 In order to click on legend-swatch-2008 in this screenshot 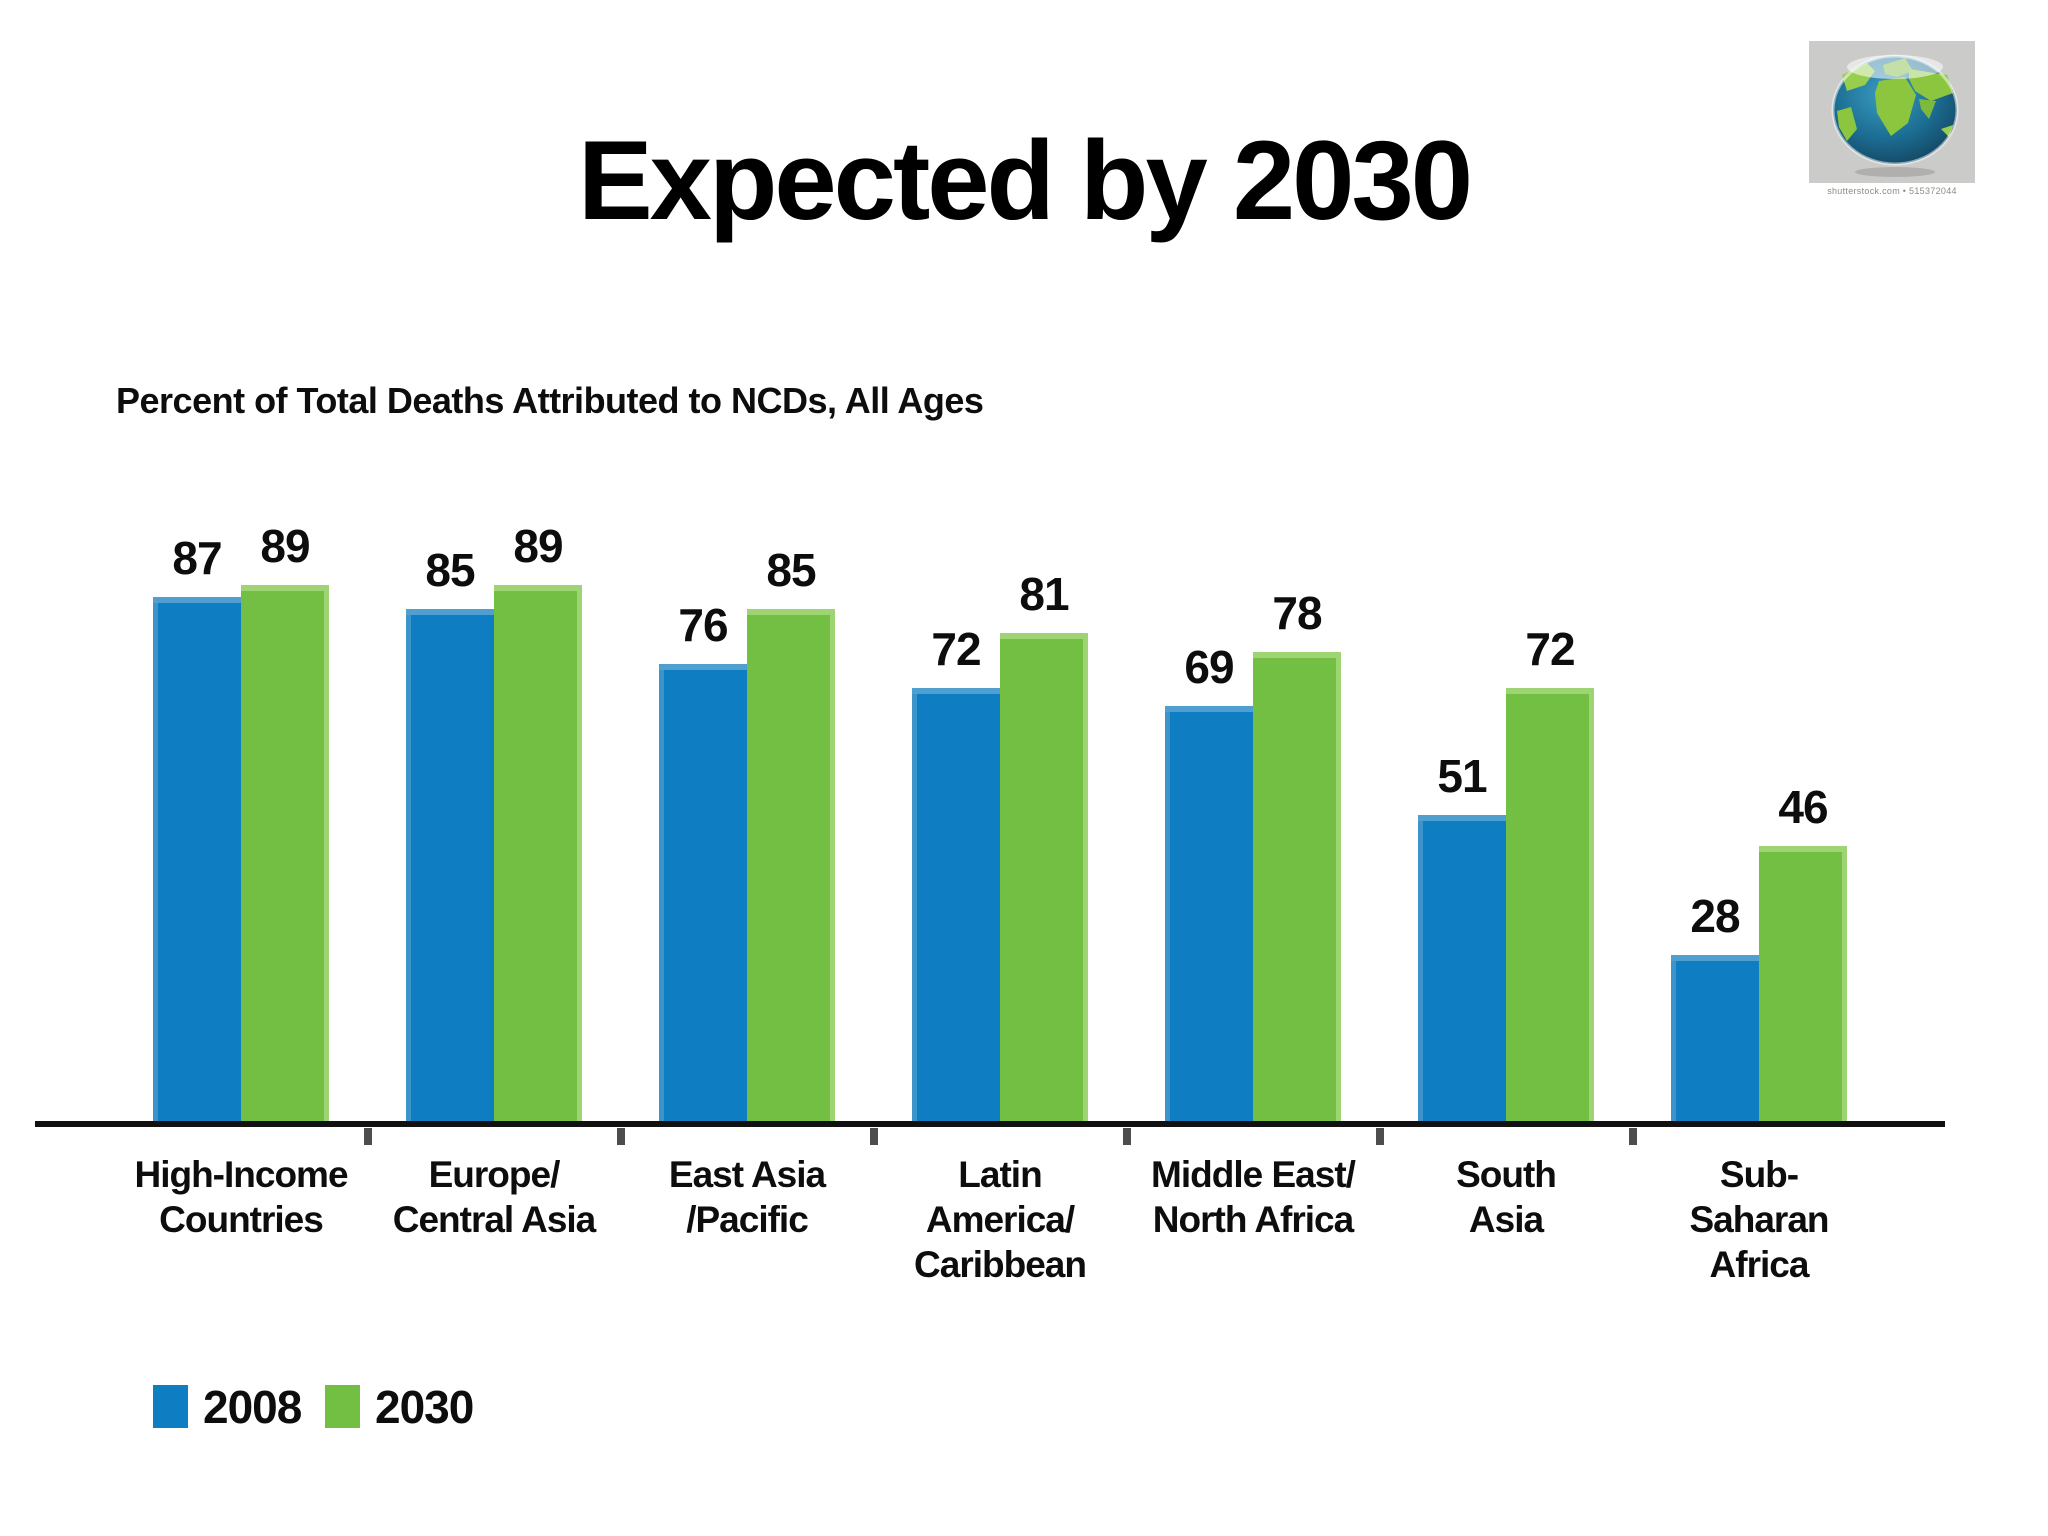, I will do `click(170, 1406)`.